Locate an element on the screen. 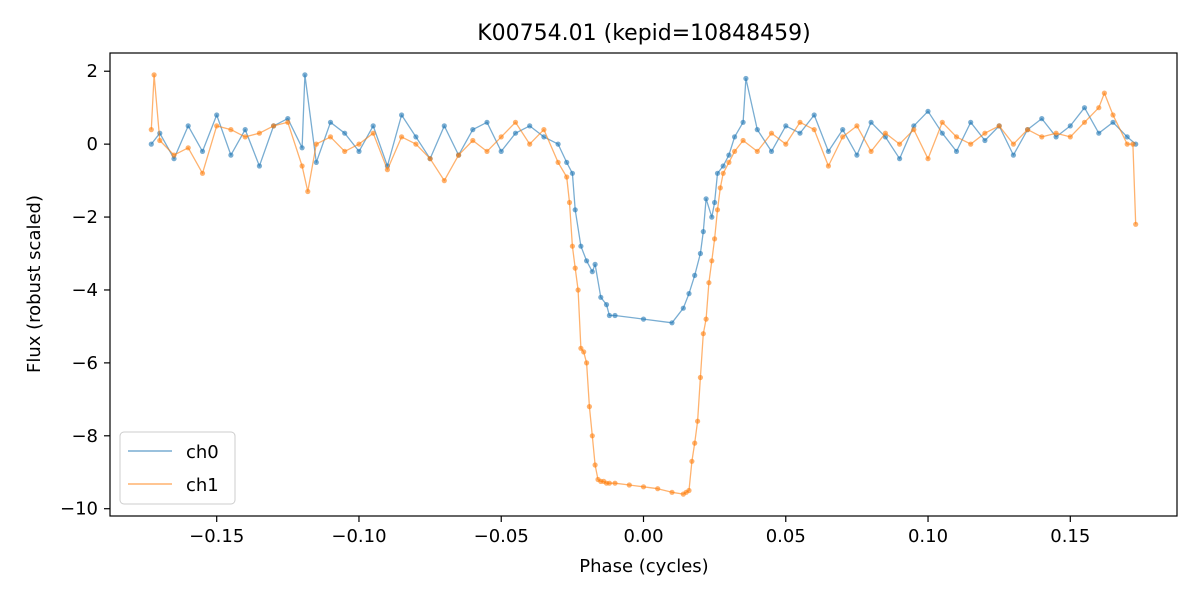 Image resolution: width=1200 pixels, height=600 pixels. y-axis-ticks: 2 0 −2 −4 −6 −8 −10 is located at coordinates (85, 290).